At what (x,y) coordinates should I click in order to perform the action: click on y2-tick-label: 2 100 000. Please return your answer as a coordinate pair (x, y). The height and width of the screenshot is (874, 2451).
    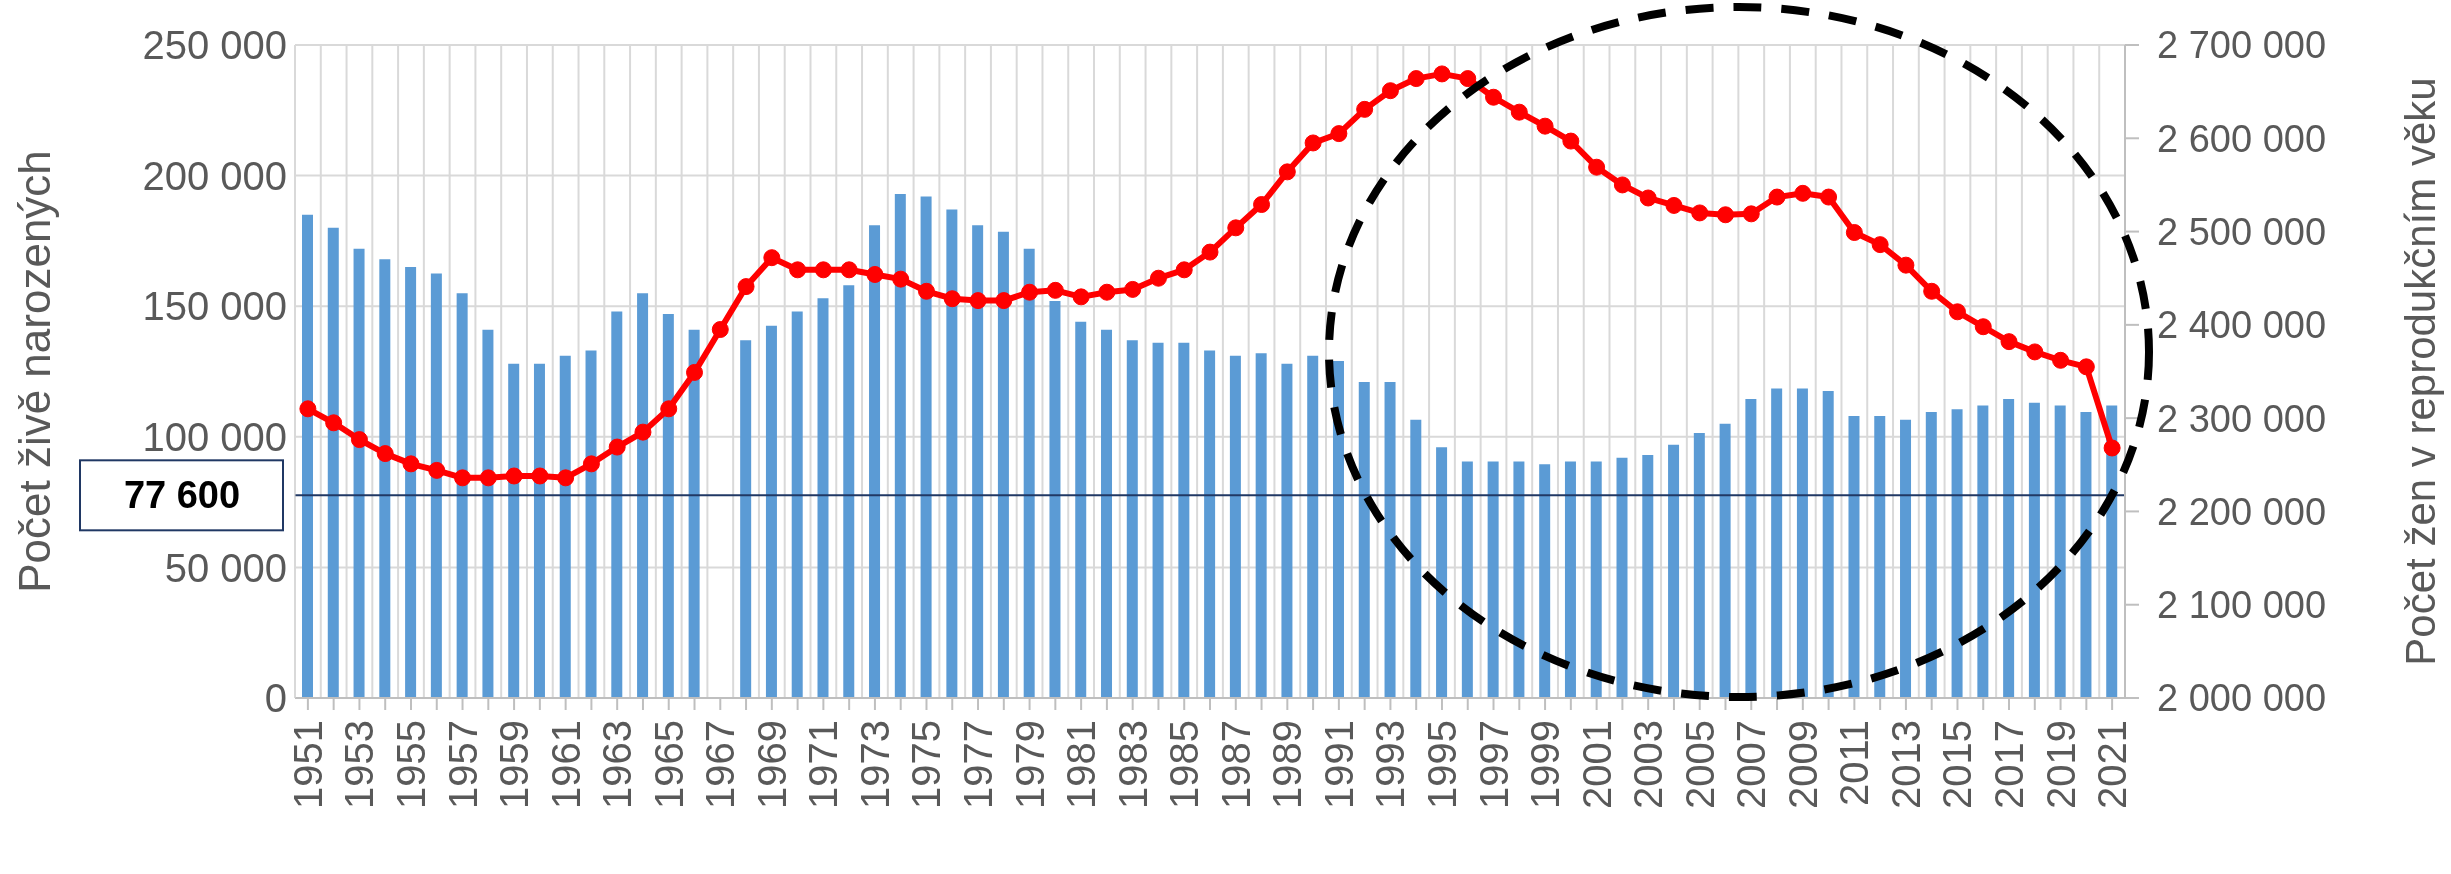
    Looking at the image, I should click on (2242, 605).